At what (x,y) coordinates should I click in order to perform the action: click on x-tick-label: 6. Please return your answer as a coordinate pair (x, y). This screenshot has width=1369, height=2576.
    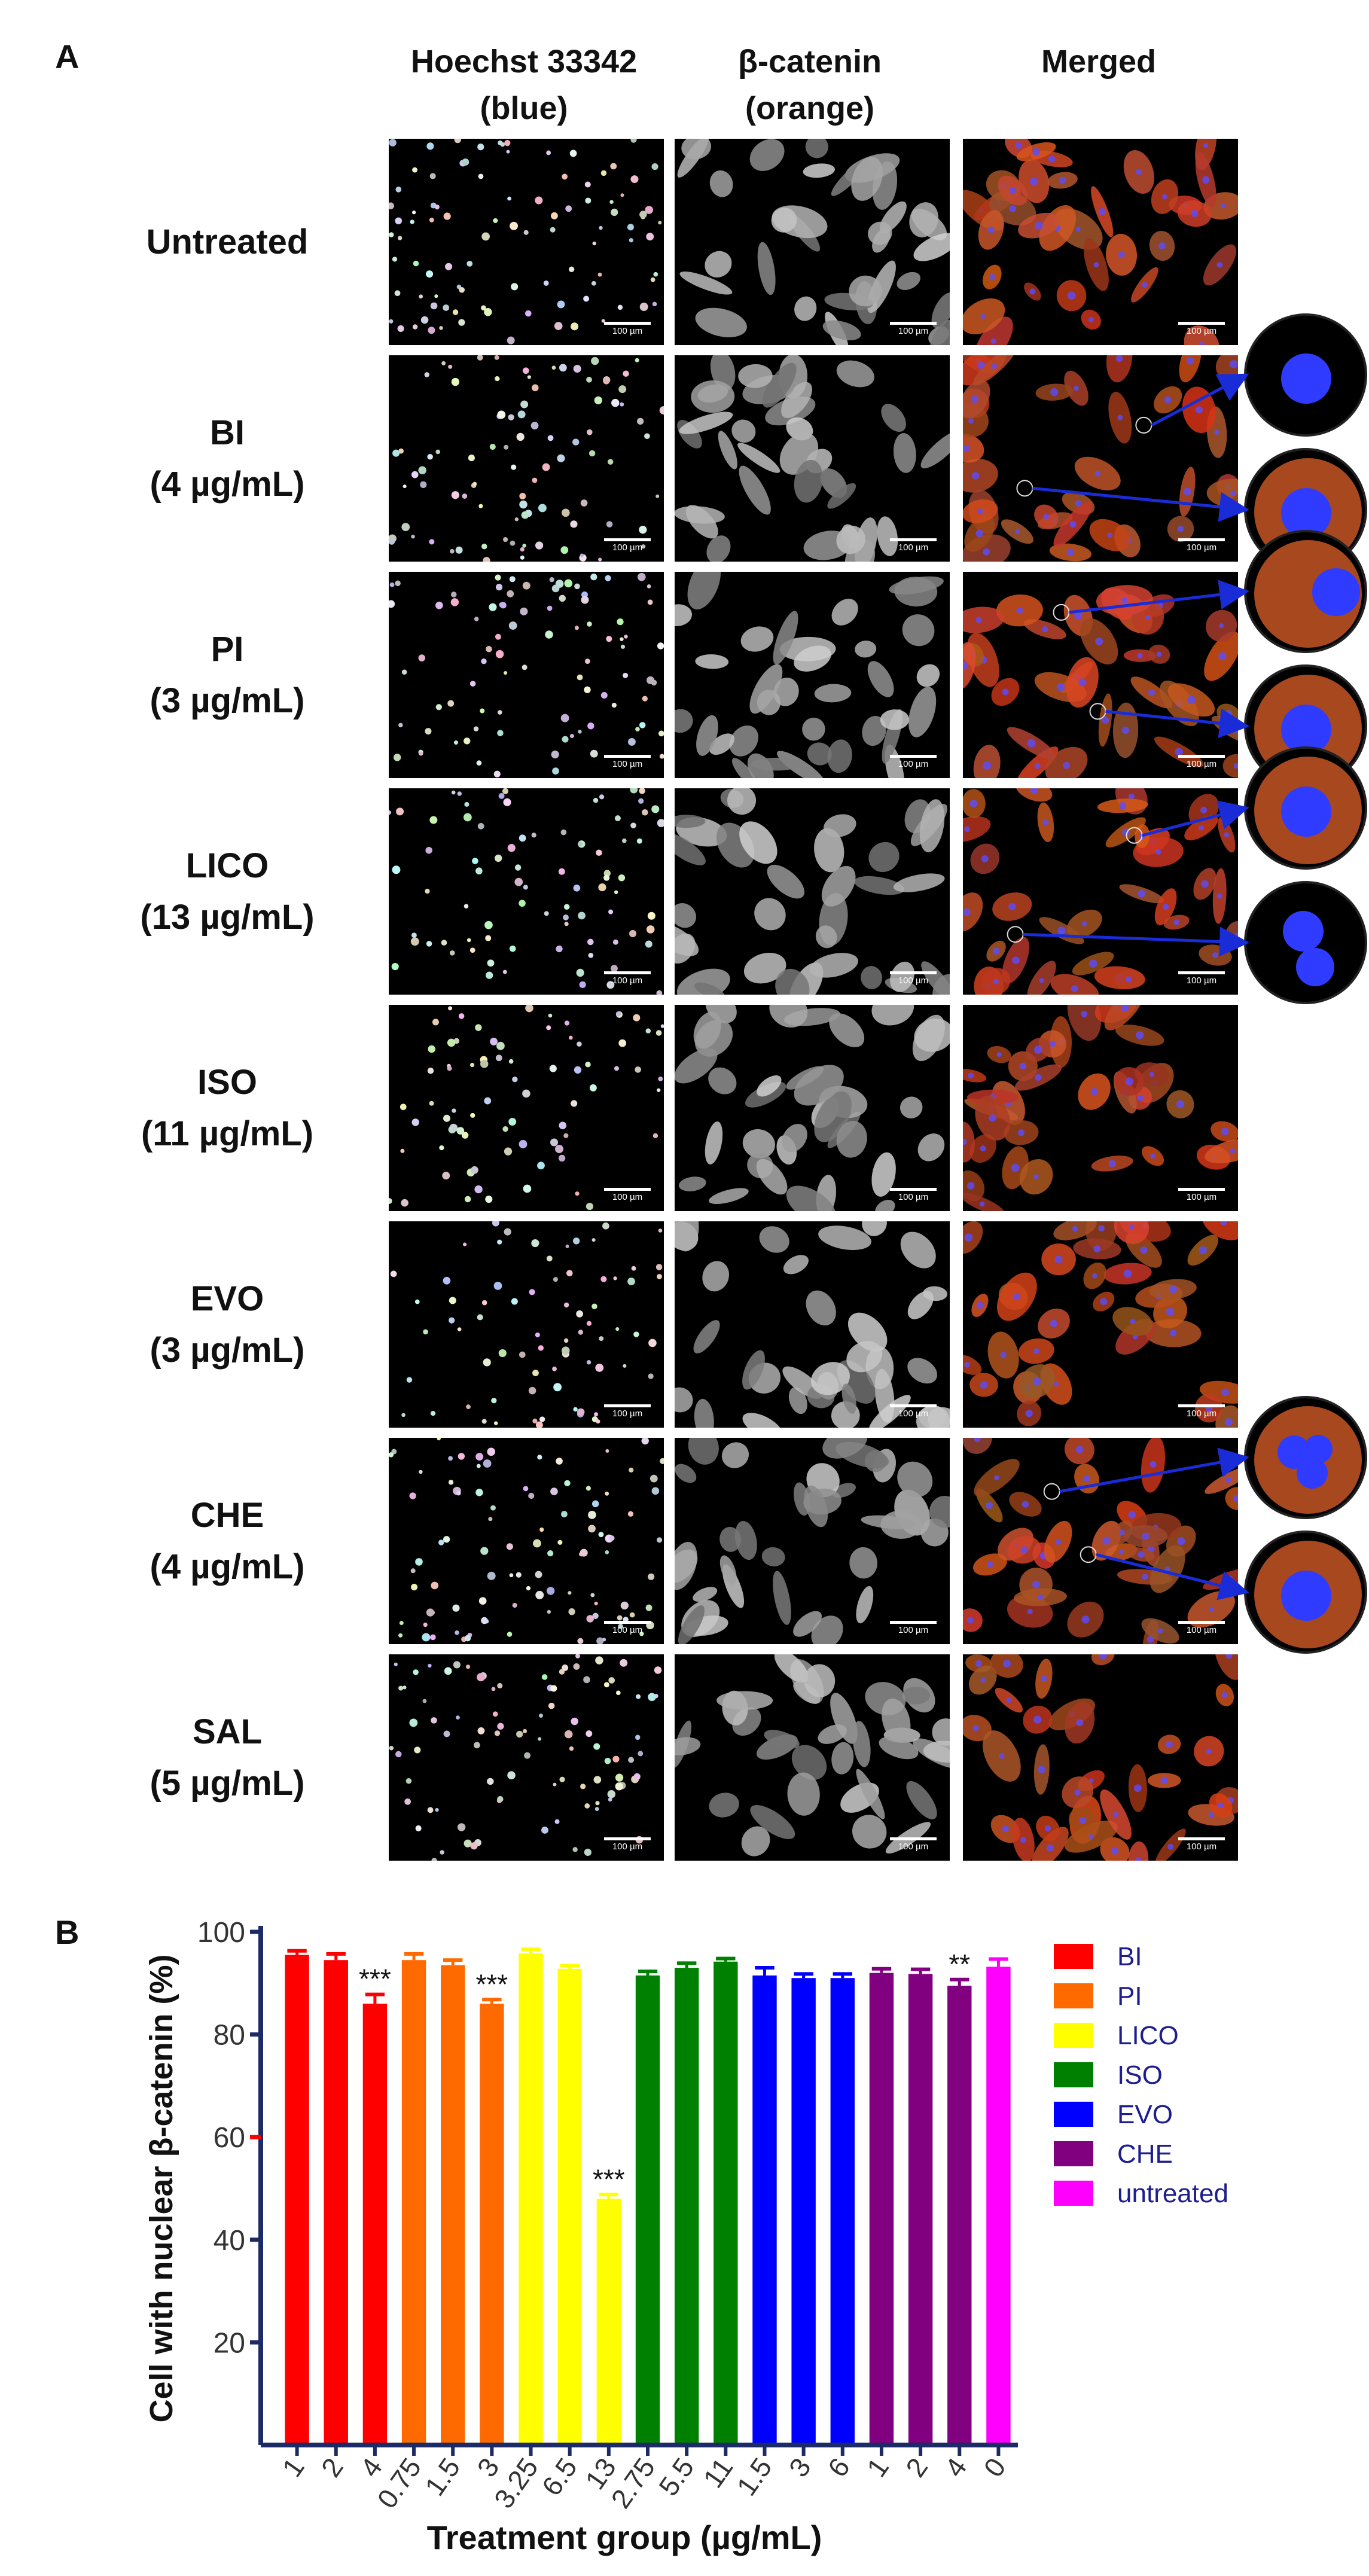
    Looking at the image, I should click on (839, 2468).